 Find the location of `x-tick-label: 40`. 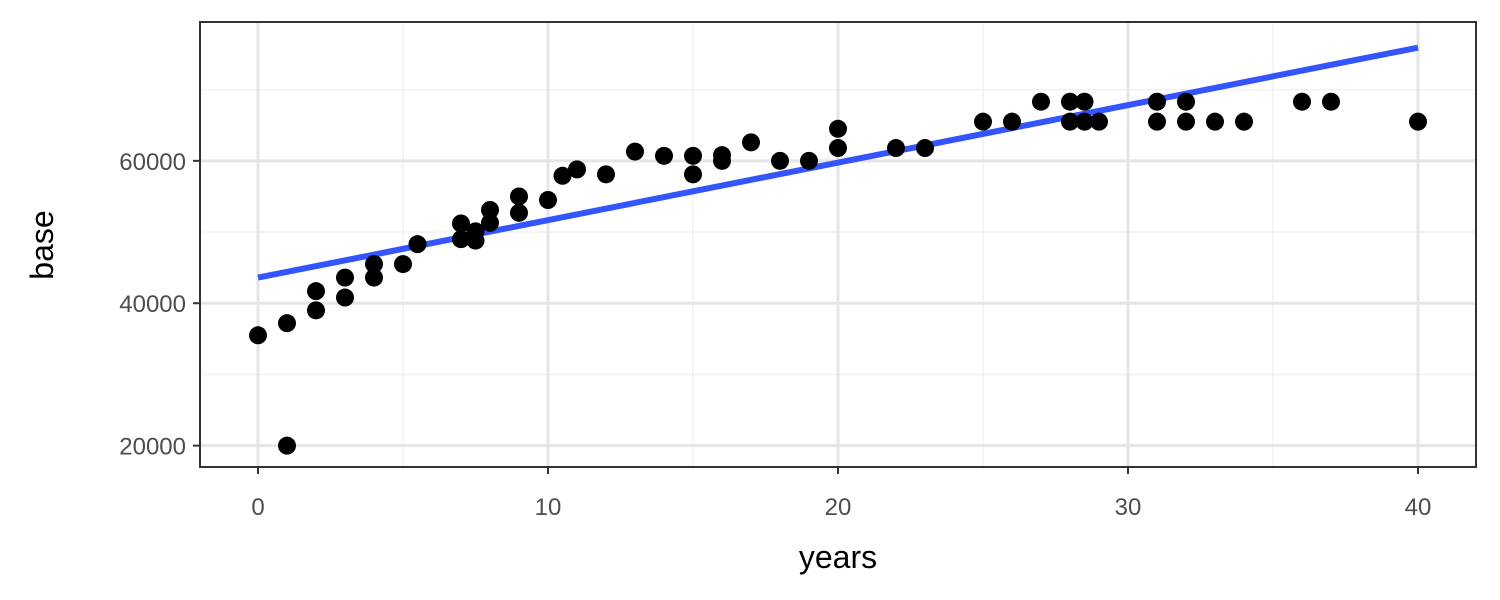

x-tick-label: 40 is located at coordinates (1418, 507).